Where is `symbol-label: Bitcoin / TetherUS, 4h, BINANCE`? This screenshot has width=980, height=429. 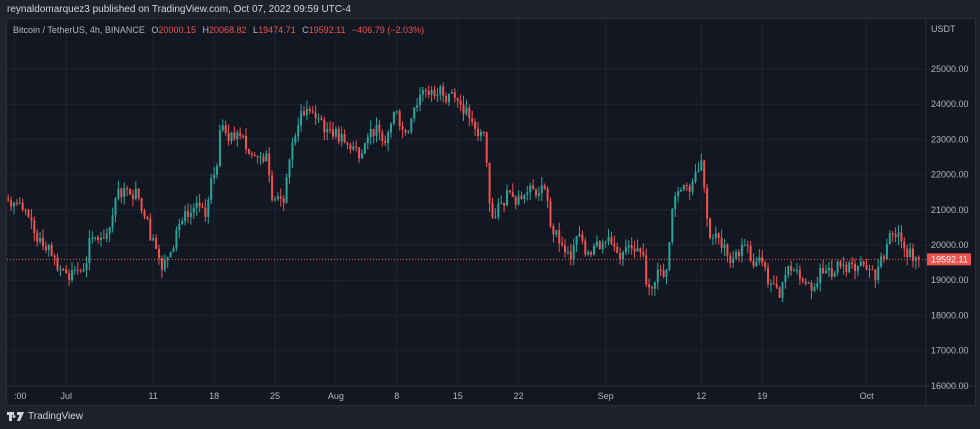 symbol-label: Bitcoin / TetherUS, 4h, BINANCE is located at coordinates (79, 30).